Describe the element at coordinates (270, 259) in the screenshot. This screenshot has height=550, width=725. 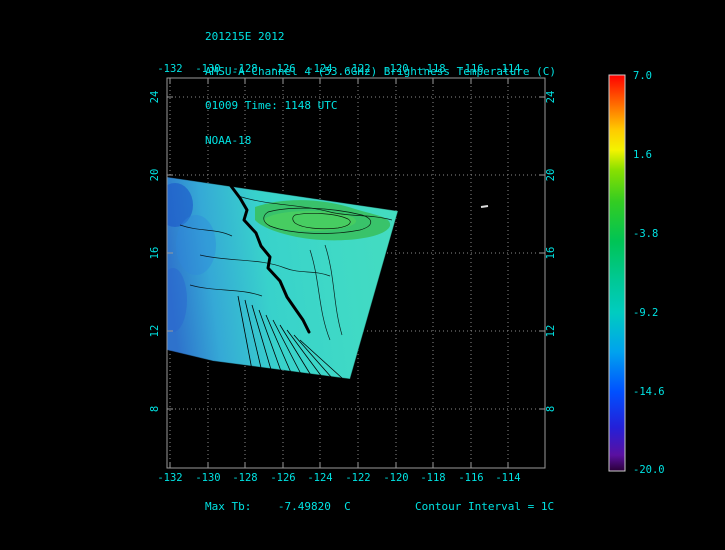
I see `coastline` at that location.